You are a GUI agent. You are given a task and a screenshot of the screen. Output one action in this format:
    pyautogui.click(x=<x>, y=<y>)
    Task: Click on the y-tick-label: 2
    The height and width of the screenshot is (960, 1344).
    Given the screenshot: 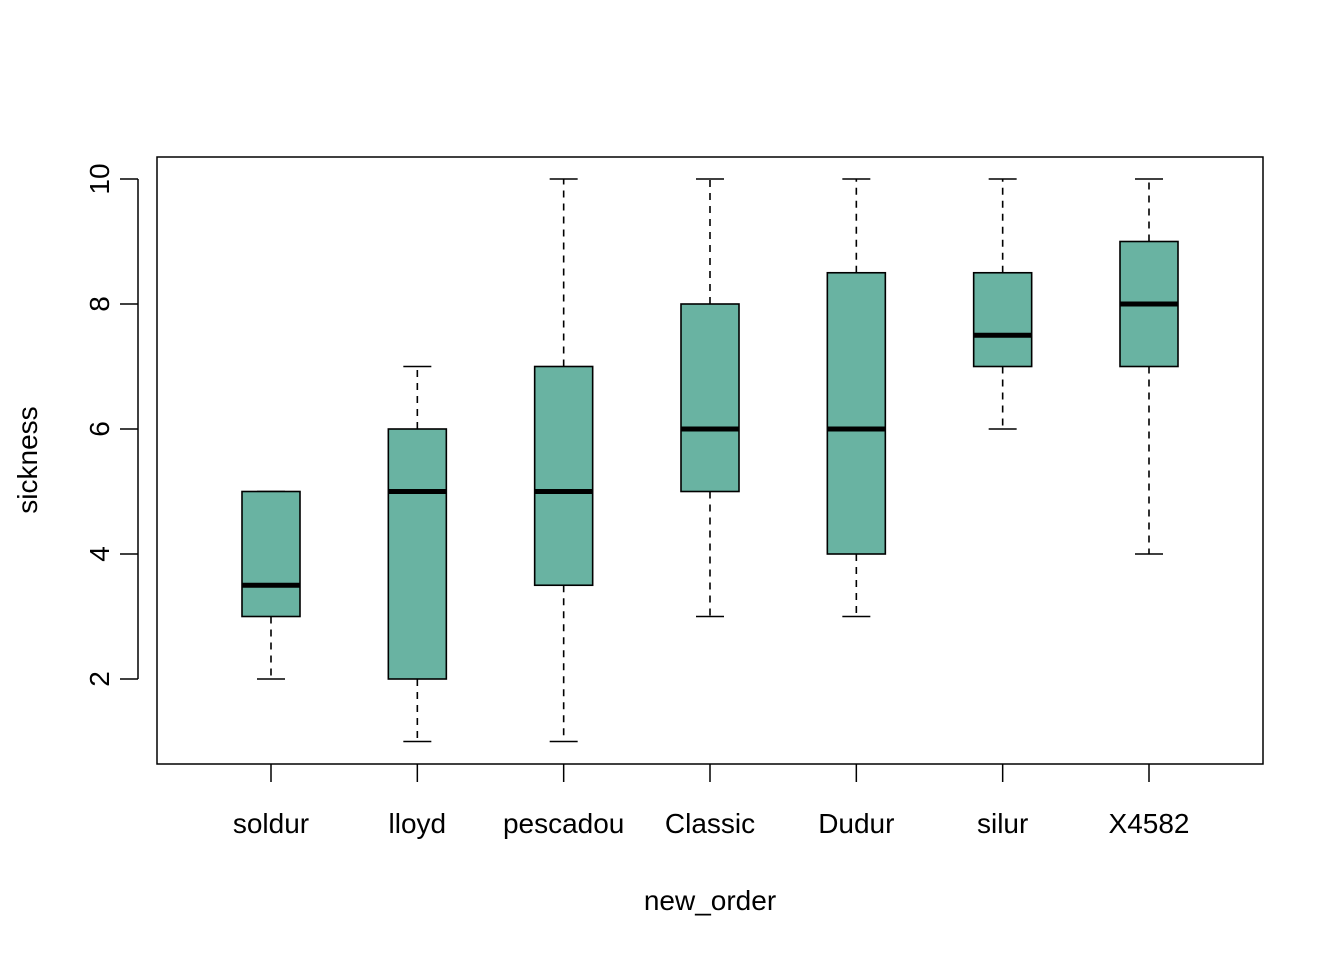 What is the action you would take?
    pyautogui.click(x=99, y=679)
    